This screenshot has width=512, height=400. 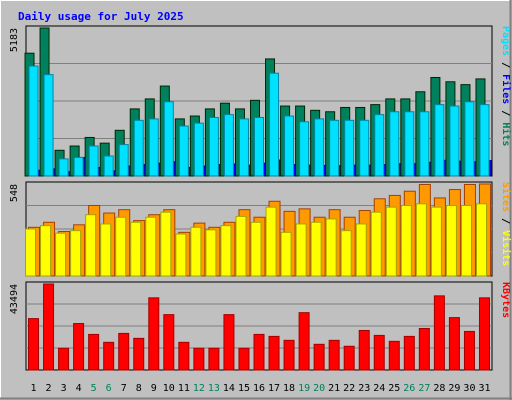 I want to click on x-tick-label-day-11: 11, so click(x=184, y=388).